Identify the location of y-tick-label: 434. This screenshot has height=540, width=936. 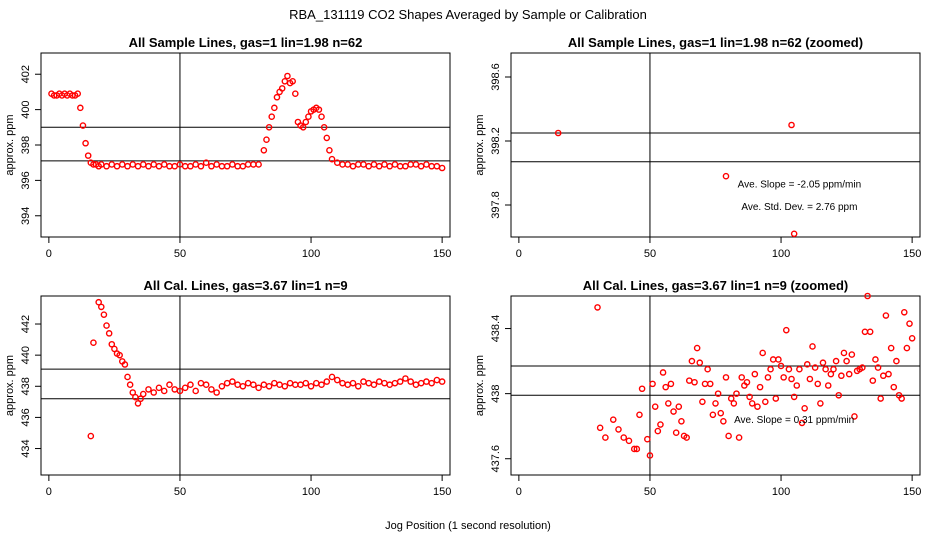
(26, 448).